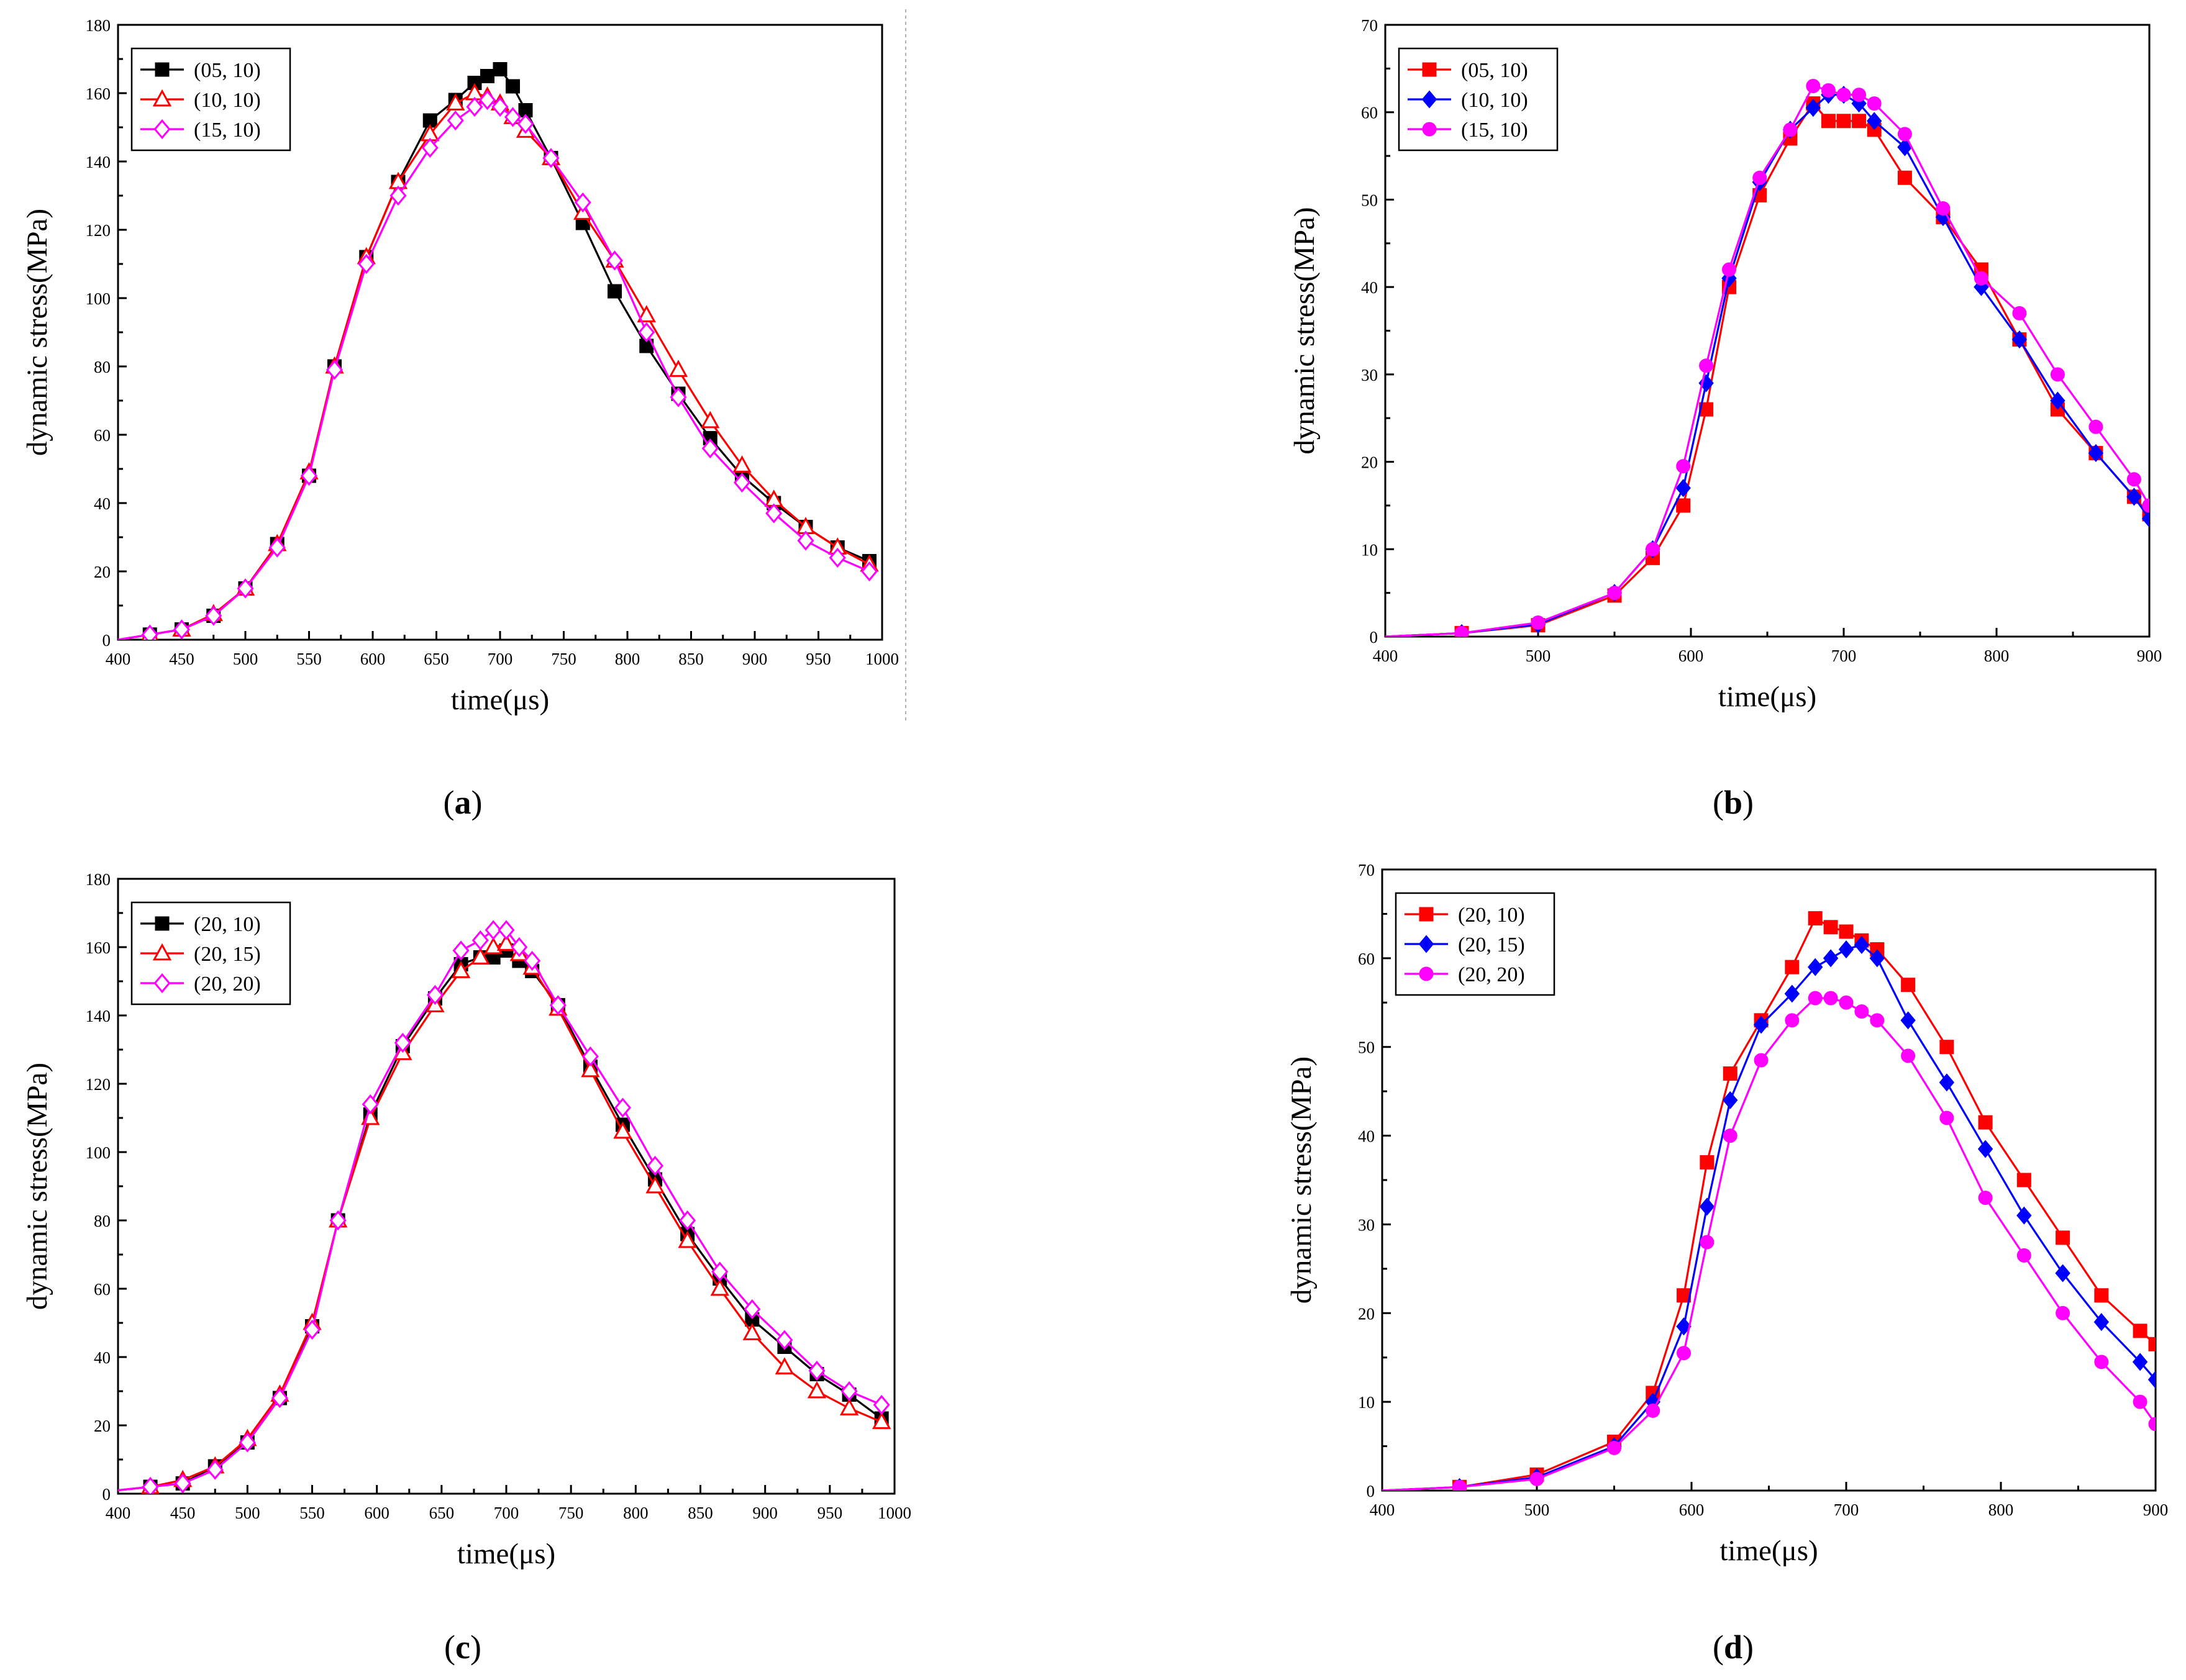  What do you see at coordinates (882, 659) in the screenshot?
I see `x-tick-label: 1000` at bounding box center [882, 659].